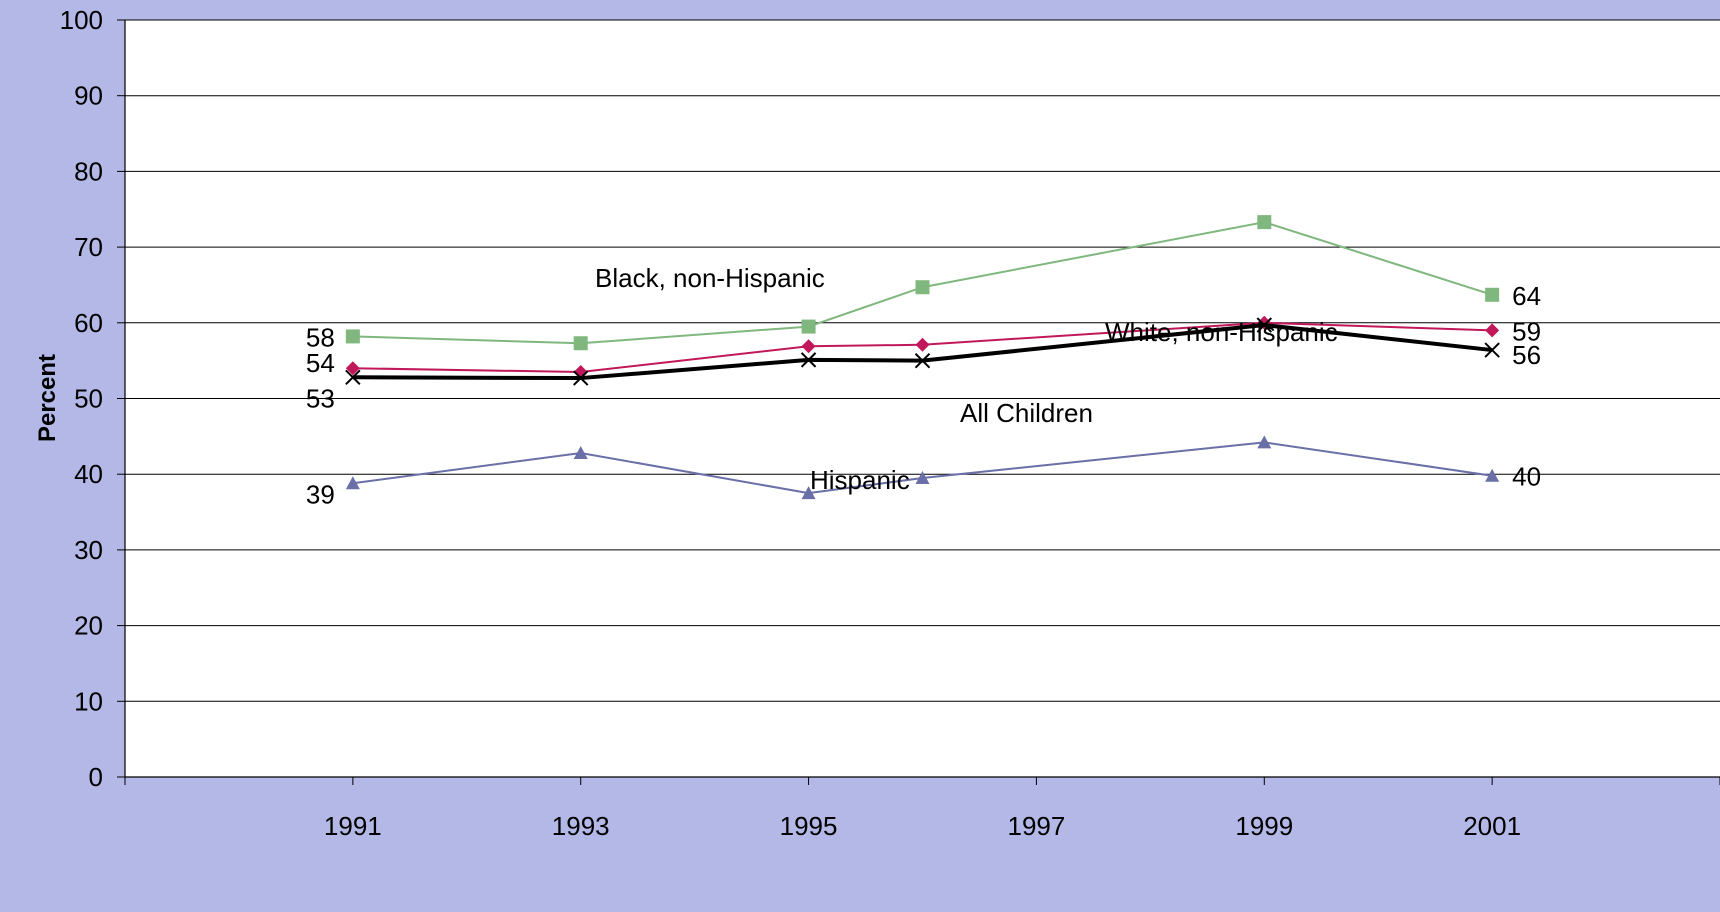 This screenshot has width=1720, height=912. Describe the element at coordinates (580, 343) in the screenshot. I see `point-black-non-hispanic-1993` at that location.